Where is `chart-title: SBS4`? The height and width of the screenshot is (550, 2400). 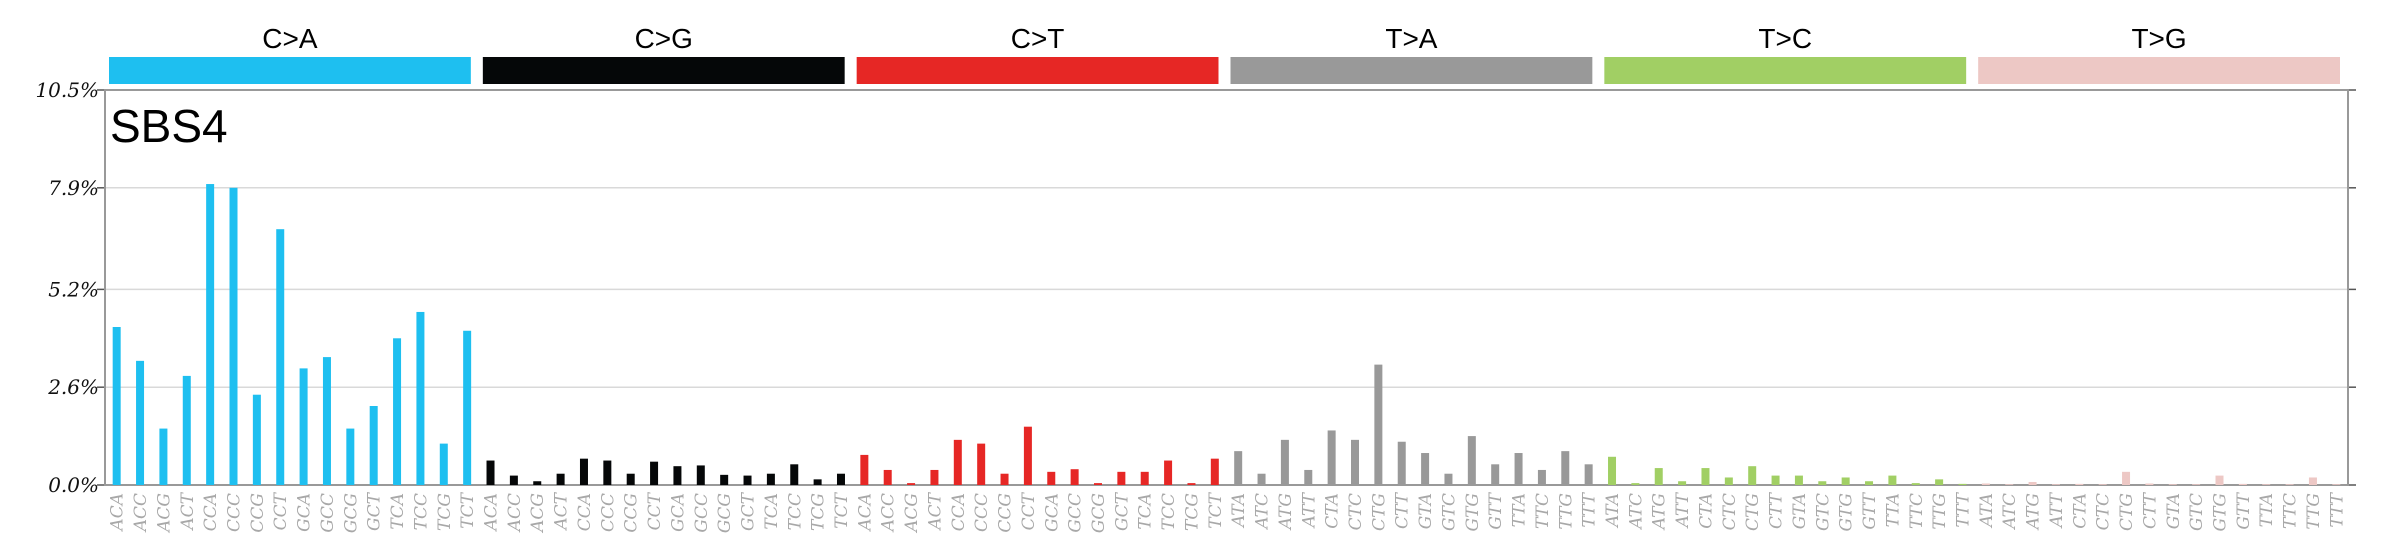
chart-title: SBS4 is located at coordinates (169, 126).